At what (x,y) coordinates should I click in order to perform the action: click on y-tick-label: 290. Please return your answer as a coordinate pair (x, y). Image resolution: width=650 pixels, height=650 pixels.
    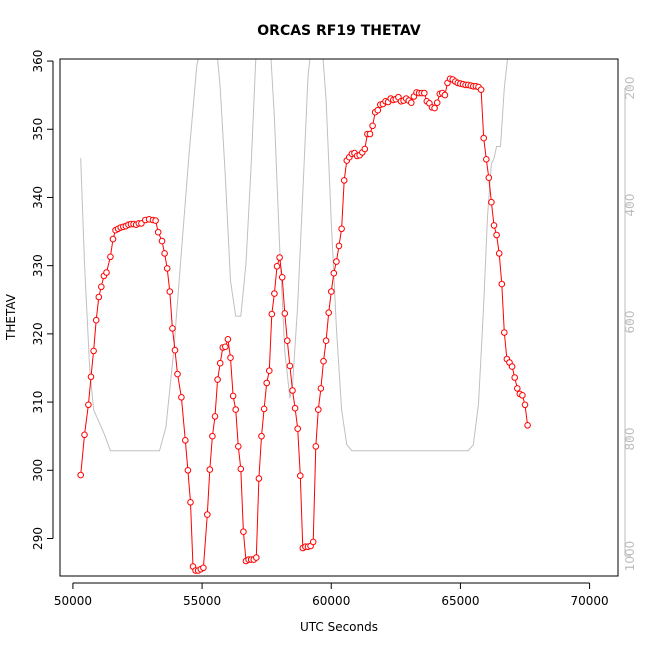
    Looking at the image, I should click on (38, 538).